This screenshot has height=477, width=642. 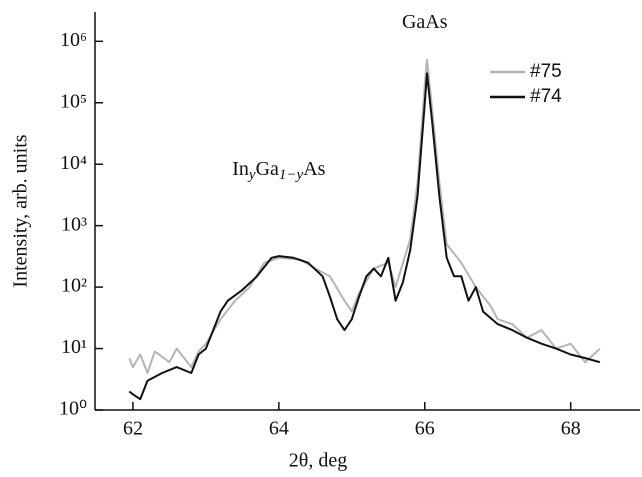 What do you see at coordinates (546, 71) in the screenshot?
I see `legend-label: #75` at bounding box center [546, 71].